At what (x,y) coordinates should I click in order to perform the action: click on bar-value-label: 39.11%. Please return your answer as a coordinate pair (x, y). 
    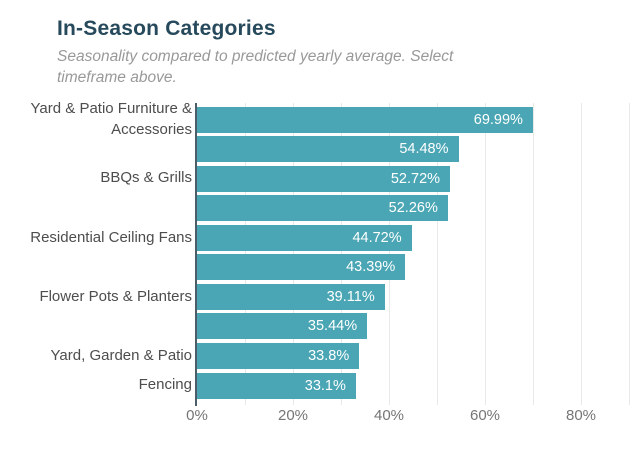
    Looking at the image, I should click on (350, 296).